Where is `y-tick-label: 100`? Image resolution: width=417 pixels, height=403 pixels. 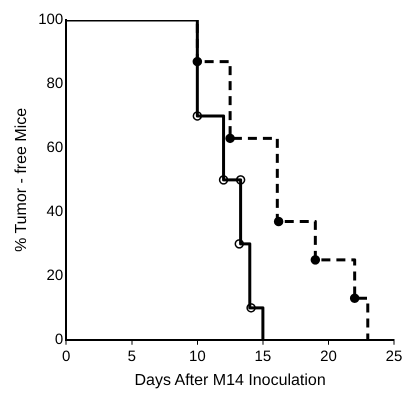
y-tick-label: 100 is located at coordinates (51, 19).